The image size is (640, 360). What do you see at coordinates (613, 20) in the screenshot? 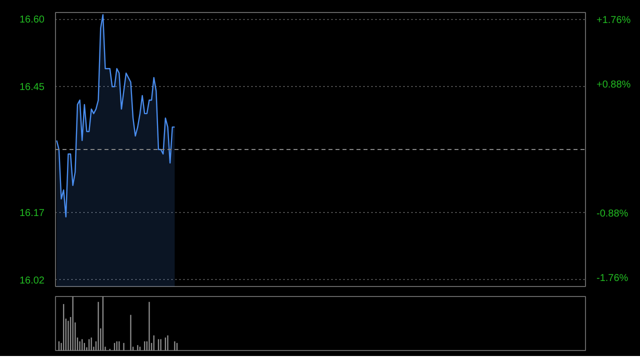
I see `y2-tick-label: +1.76%` at bounding box center [613, 20].